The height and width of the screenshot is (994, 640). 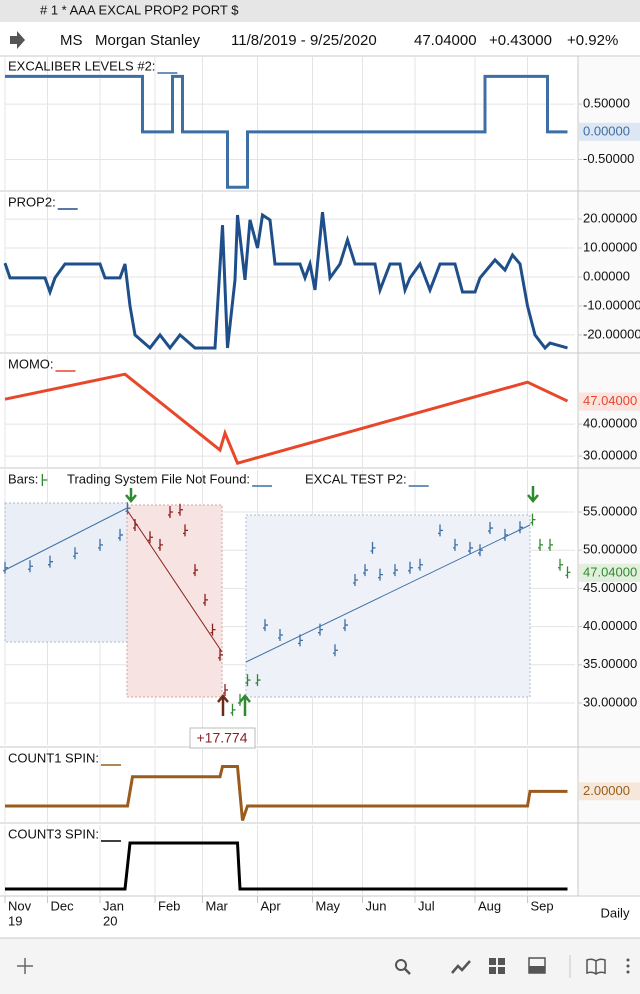 I want to click on last-price: 47.04000, so click(x=445, y=40).